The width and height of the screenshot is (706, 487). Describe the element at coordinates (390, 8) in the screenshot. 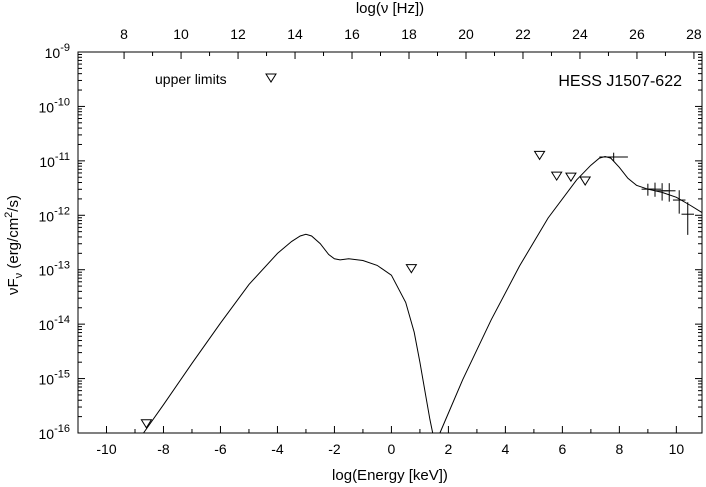

I see `top-x-axis-label: log(ν [Hz])` at that location.